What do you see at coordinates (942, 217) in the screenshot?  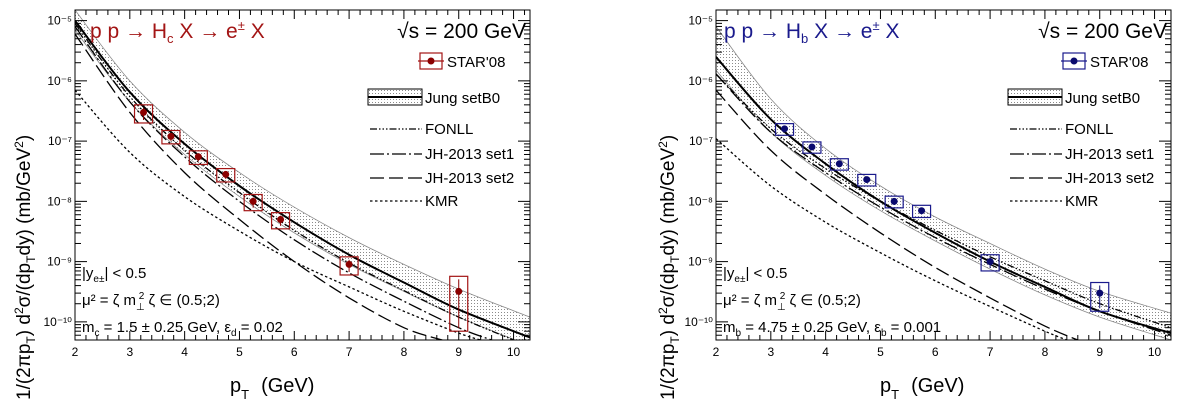 I see `star08-data-points` at bounding box center [942, 217].